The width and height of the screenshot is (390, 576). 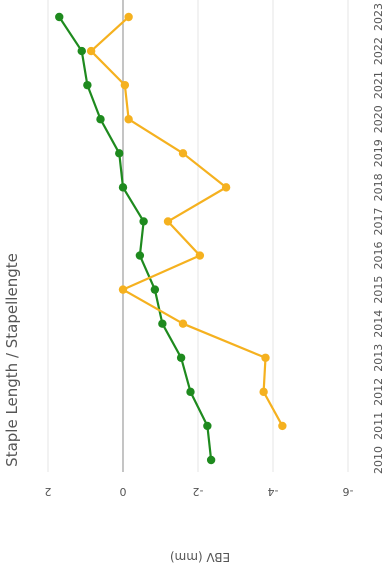 I want to click on x-tick-label: 2016, so click(x=378, y=256).